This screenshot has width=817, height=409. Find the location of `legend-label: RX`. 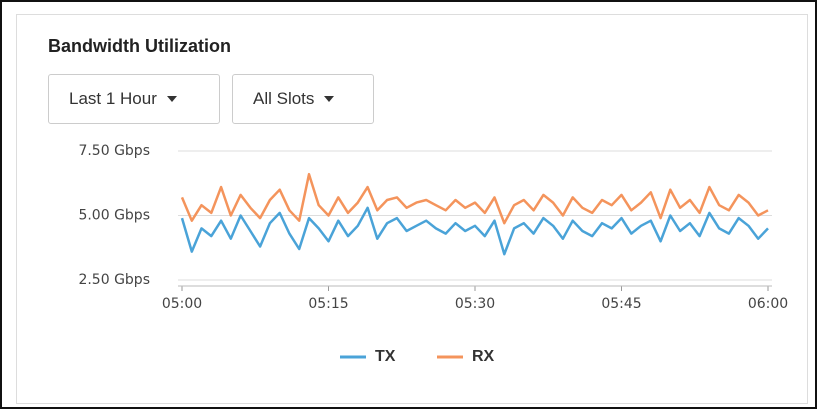

legend-label: RX is located at coordinates (483, 356).